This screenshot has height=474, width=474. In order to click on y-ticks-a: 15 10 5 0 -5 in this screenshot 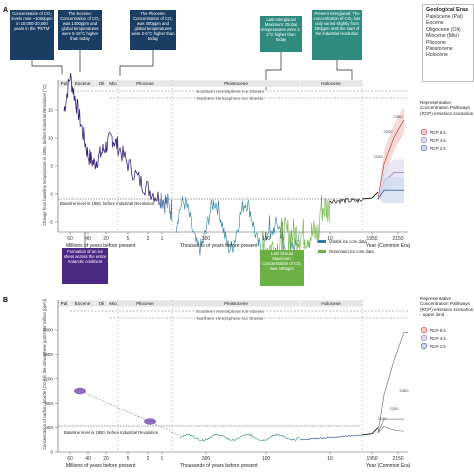, I will do `click(53, 166)`.